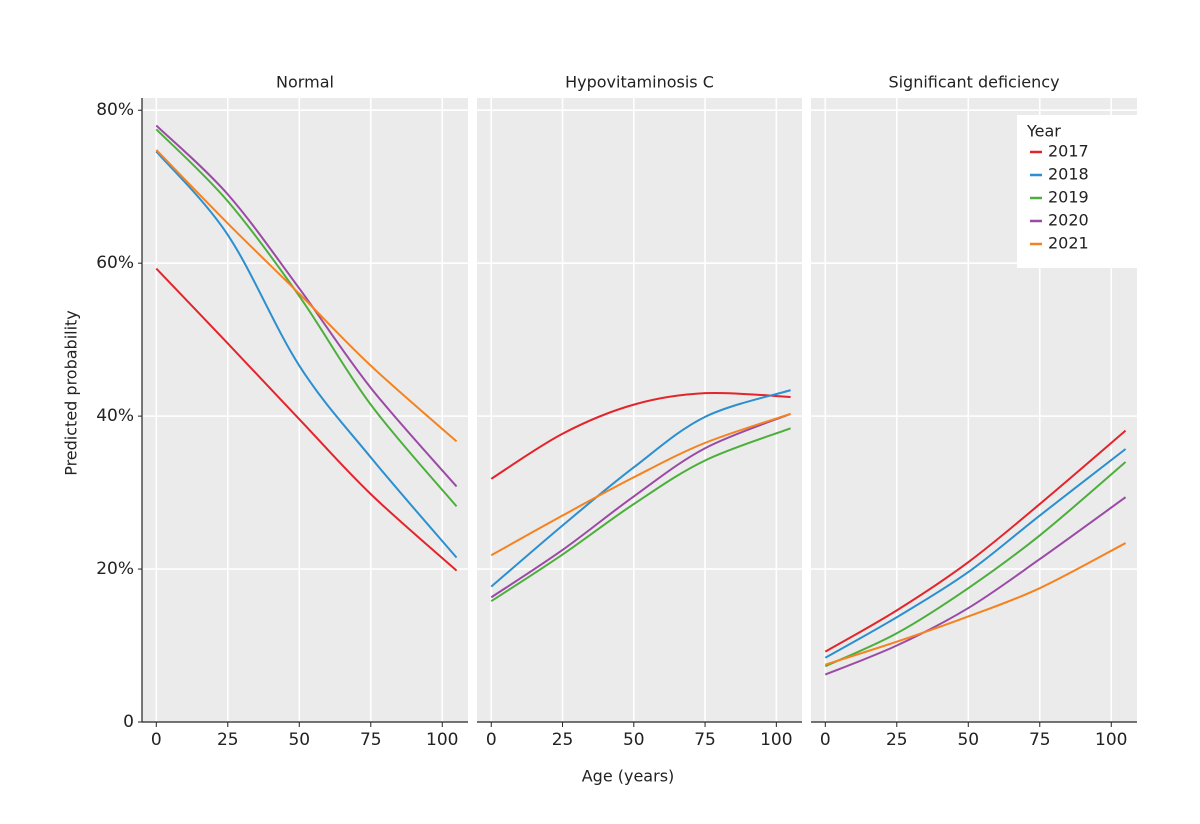 The height and width of the screenshot is (824, 1200). Describe the element at coordinates (115, 569) in the screenshot. I see `y-tick-label: 20%` at that location.